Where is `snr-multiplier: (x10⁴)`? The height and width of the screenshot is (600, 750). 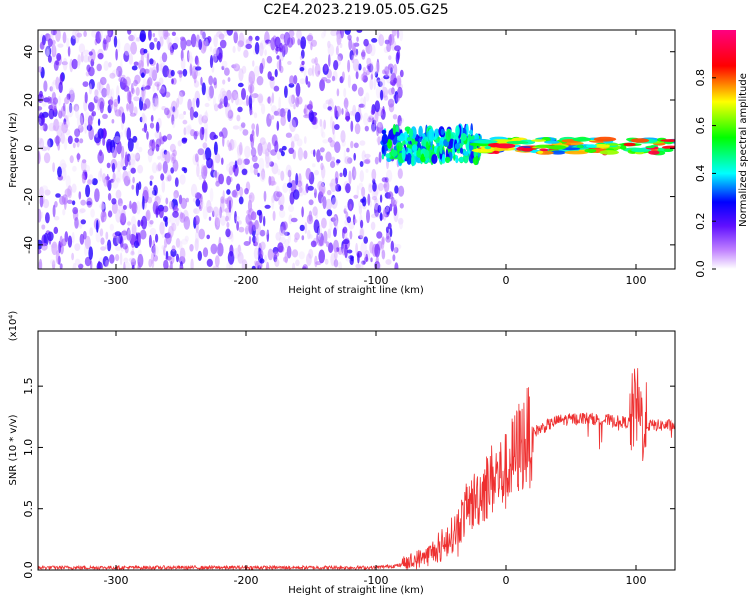
snr-multiplier: (x10⁴) is located at coordinates (13, 326).